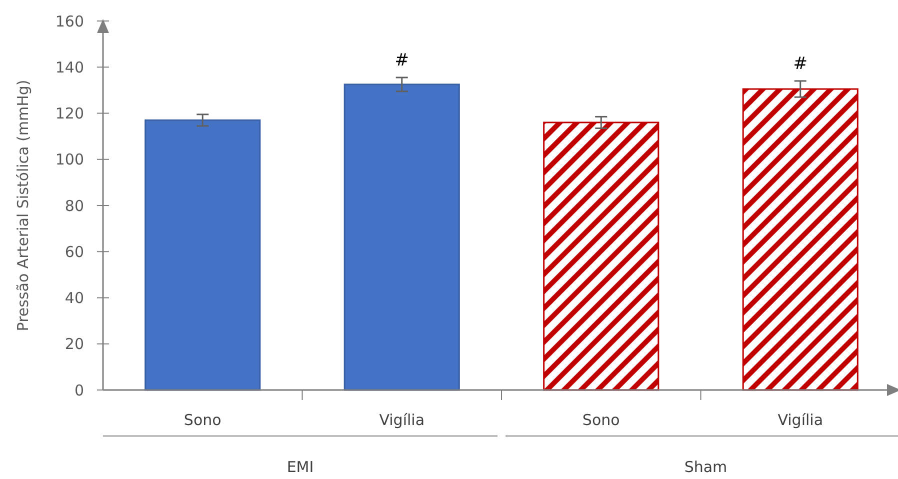 The width and height of the screenshot is (898, 479). Describe the element at coordinates (69, 113) in the screenshot. I see `y-tick-label: 120` at that location.